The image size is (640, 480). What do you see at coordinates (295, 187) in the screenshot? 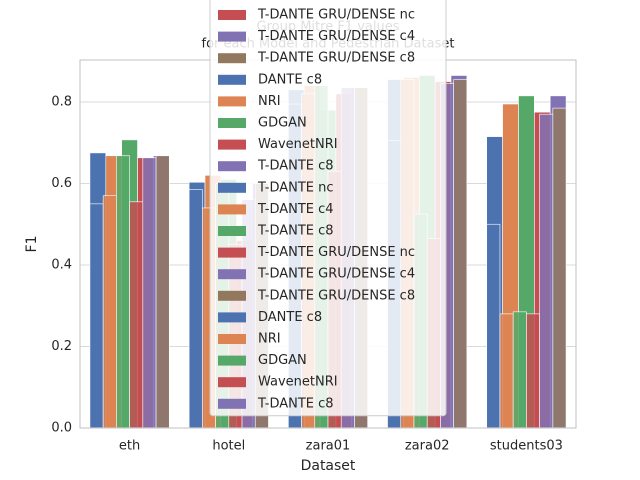
I see `legend-label: T-DANTE nc` at bounding box center [295, 187].